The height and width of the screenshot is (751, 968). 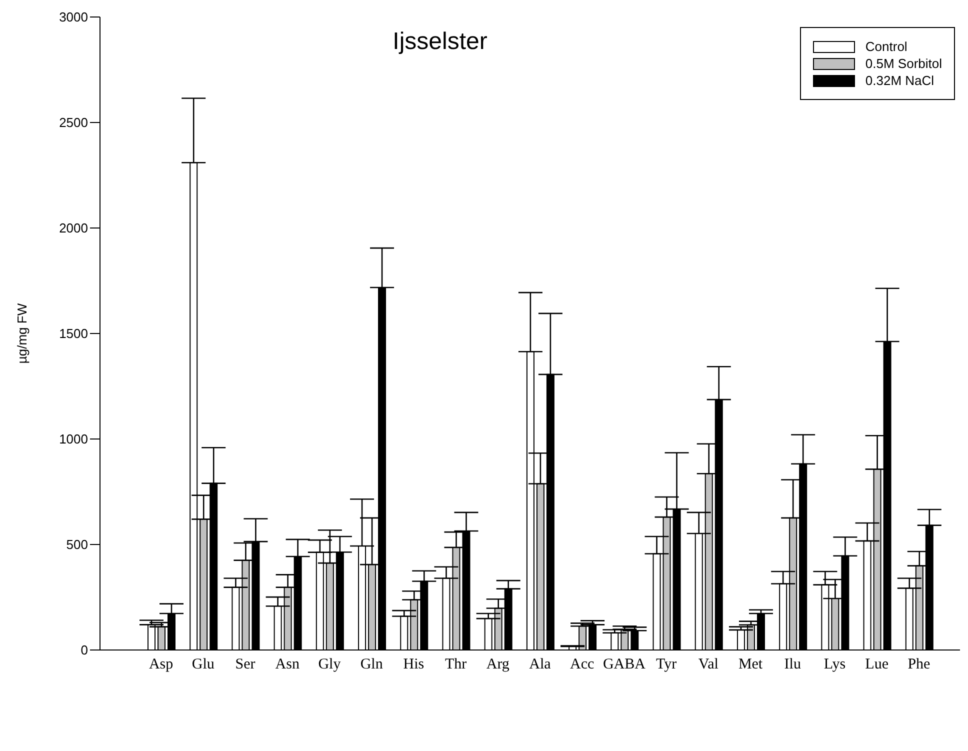 What do you see at coordinates (73, 439) in the screenshot?
I see `y-tick-label: 1000` at bounding box center [73, 439].